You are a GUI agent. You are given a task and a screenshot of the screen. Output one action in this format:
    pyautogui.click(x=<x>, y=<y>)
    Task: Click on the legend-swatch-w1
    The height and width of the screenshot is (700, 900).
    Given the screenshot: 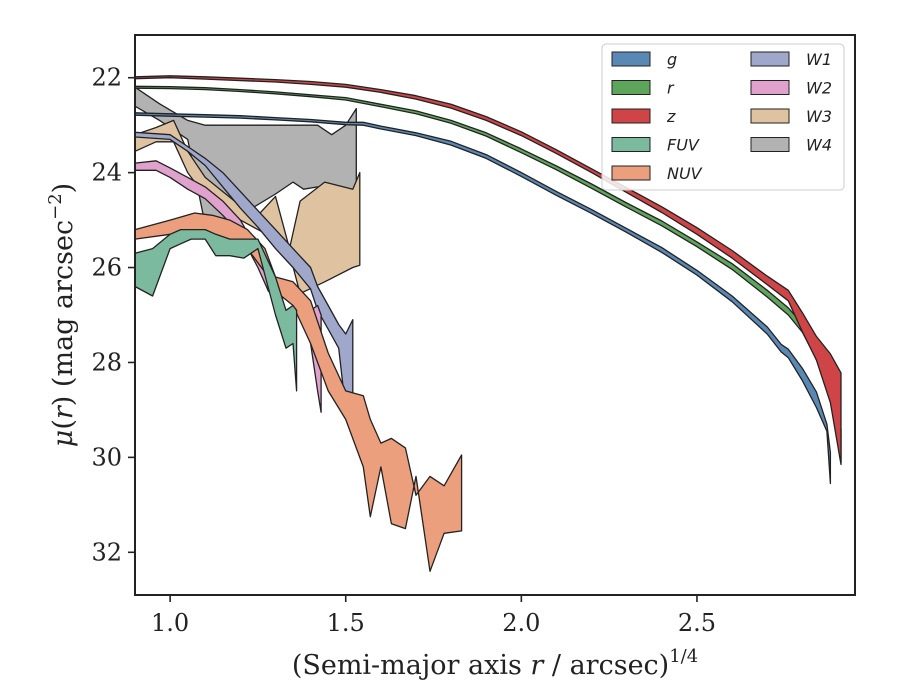 What is the action you would take?
    pyautogui.click(x=770, y=59)
    